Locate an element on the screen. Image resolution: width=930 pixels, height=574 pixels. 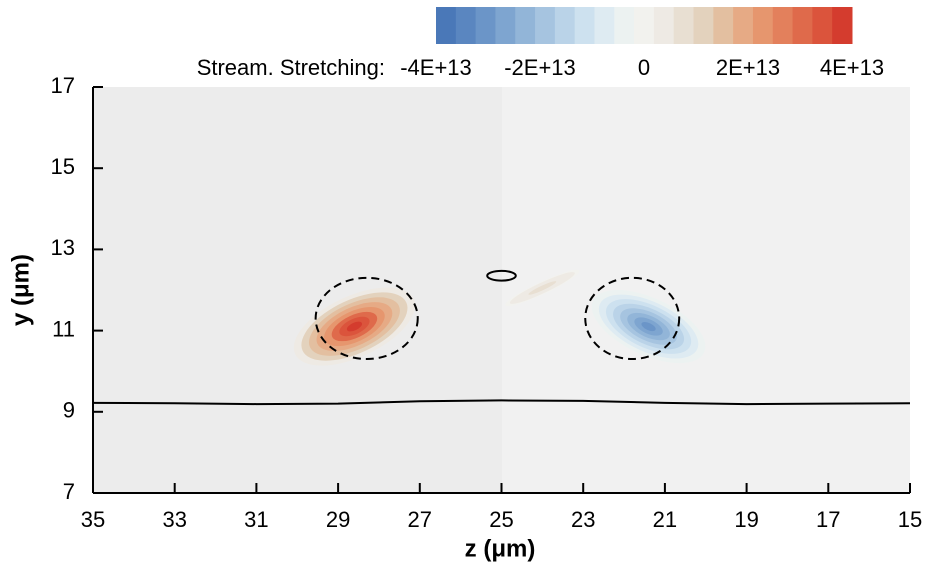
x-tick-label: 29 is located at coordinates (338, 519).